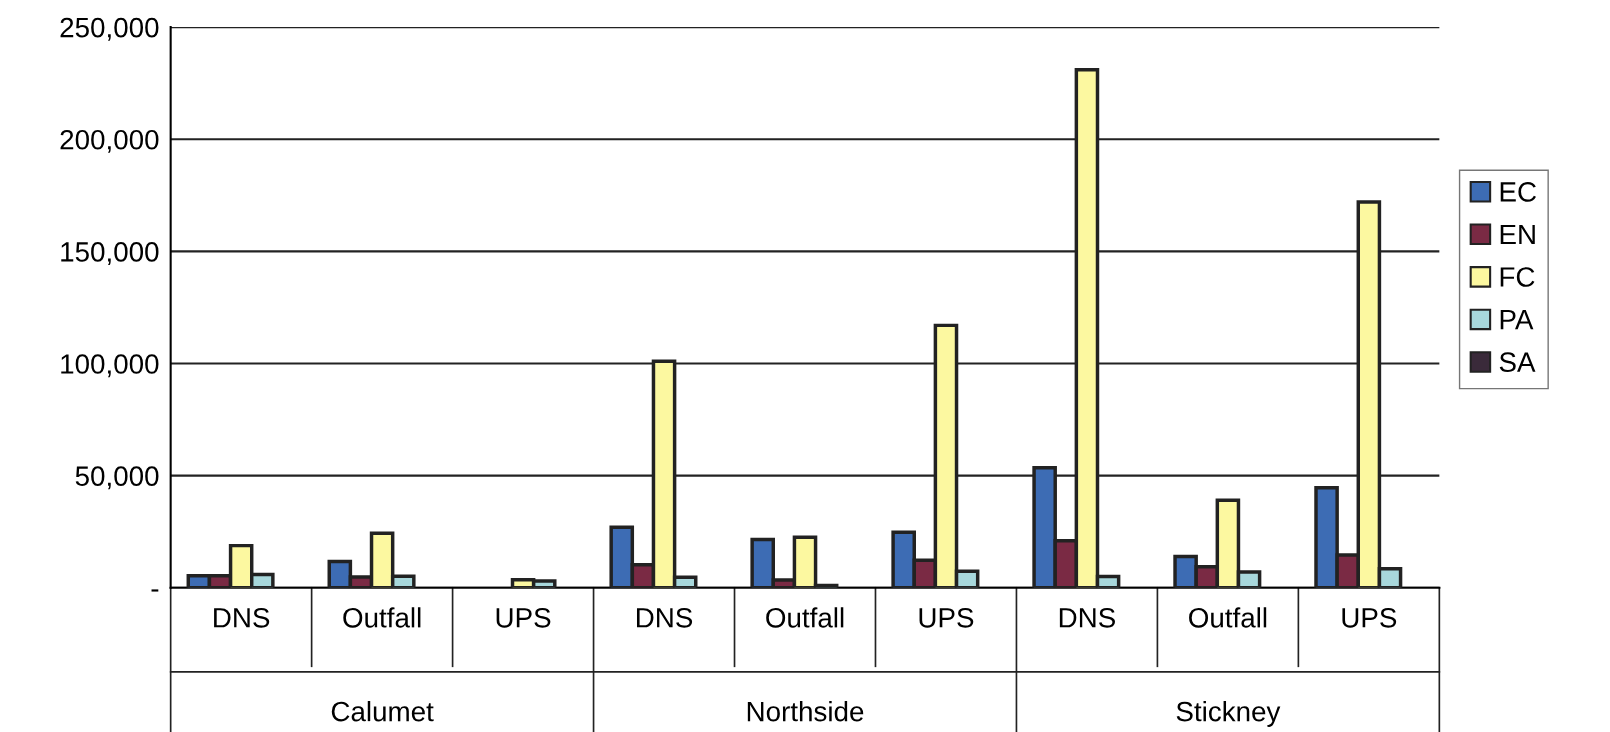 This screenshot has height=732, width=1610. Describe the element at coordinates (382, 711) in the screenshot. I see `text: Calumet` at that location.